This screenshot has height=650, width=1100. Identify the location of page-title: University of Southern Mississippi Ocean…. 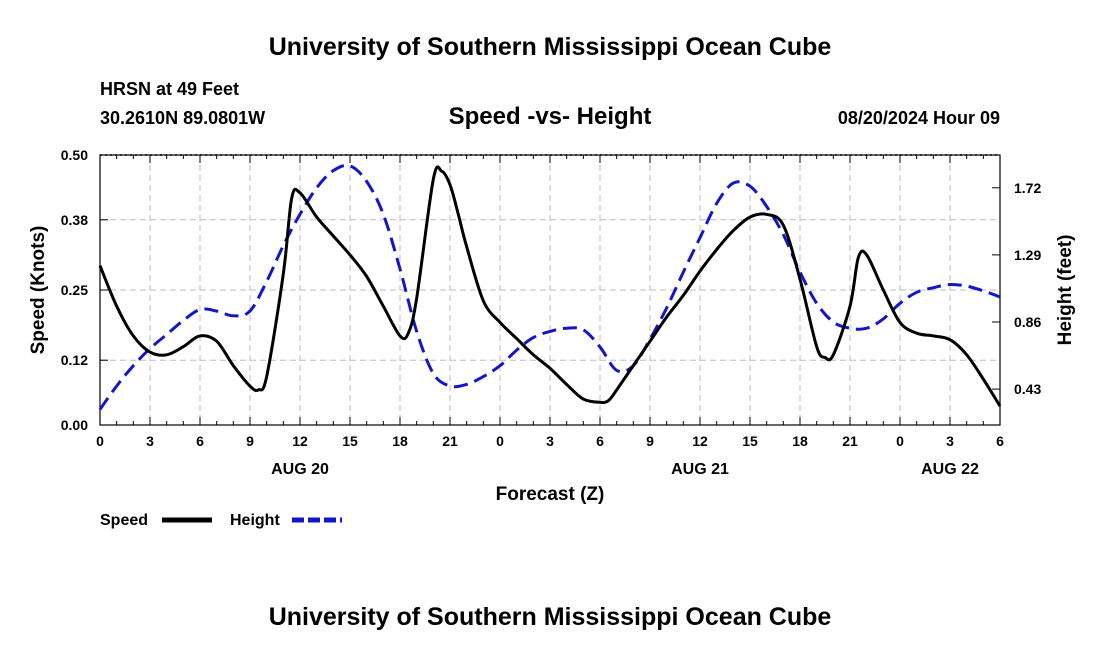
(550, 47).